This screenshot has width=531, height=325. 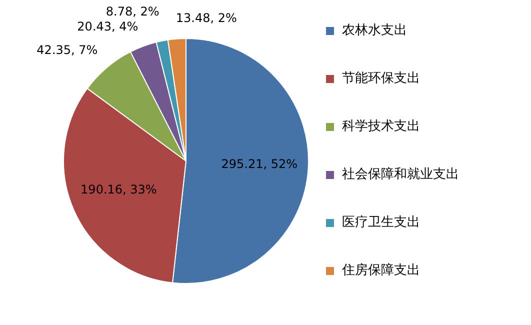 What do you see at coordinates (381, 222) in the screenshot?
I see `legend-label: 医疗卫生支出` at bounding box center [381, 222].